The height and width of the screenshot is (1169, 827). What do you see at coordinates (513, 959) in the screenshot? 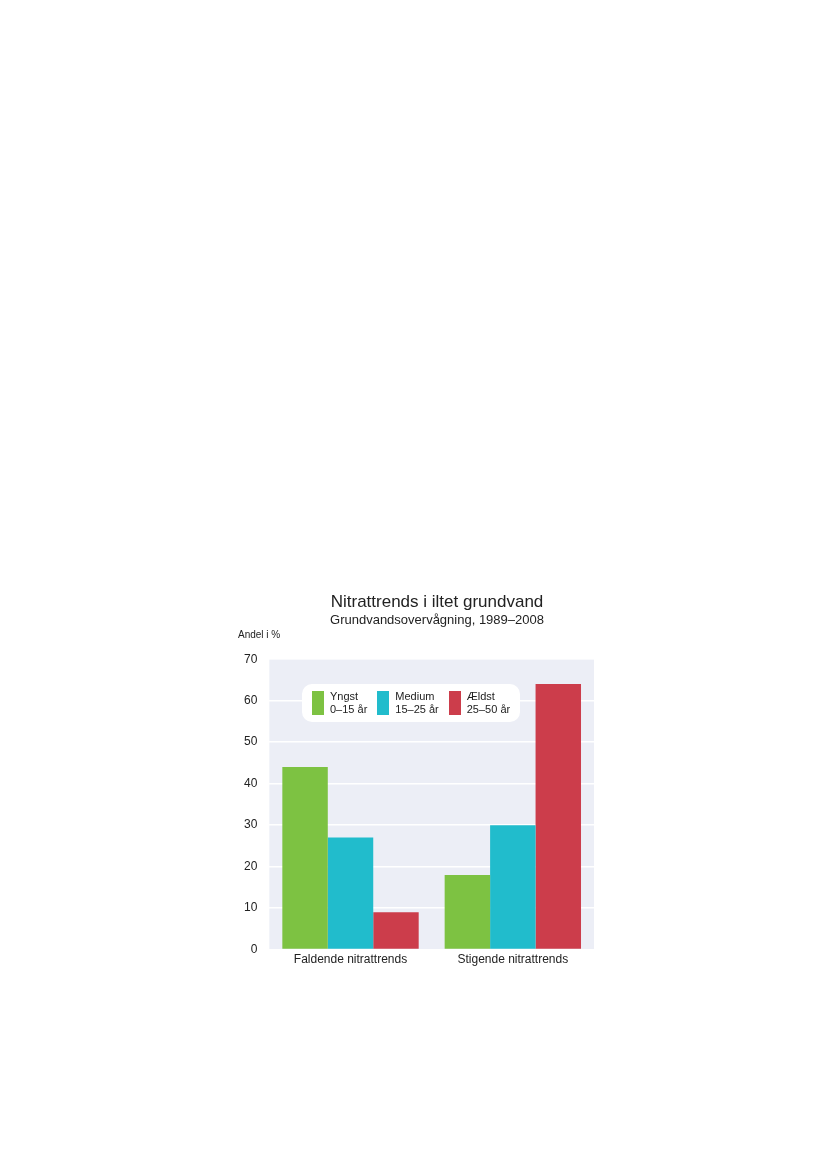
I see `x-tick-label: Stigende nitrattrends` at bounding box center [513, 959].